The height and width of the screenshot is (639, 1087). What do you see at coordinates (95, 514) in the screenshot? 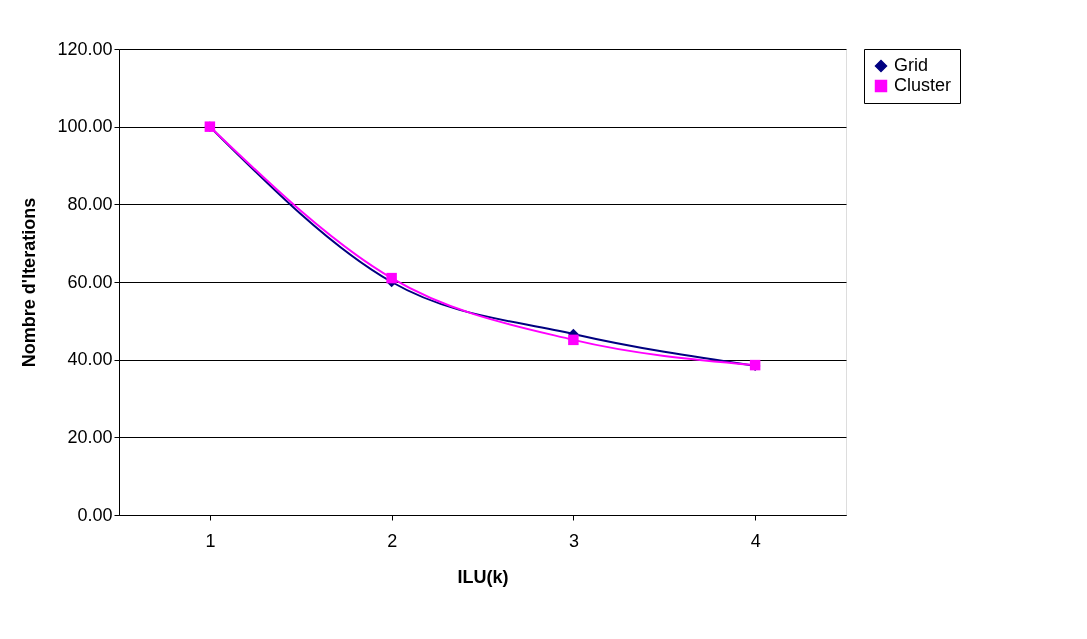
I see `y-tick-label: 0.00` at bounding box center [95, 514].